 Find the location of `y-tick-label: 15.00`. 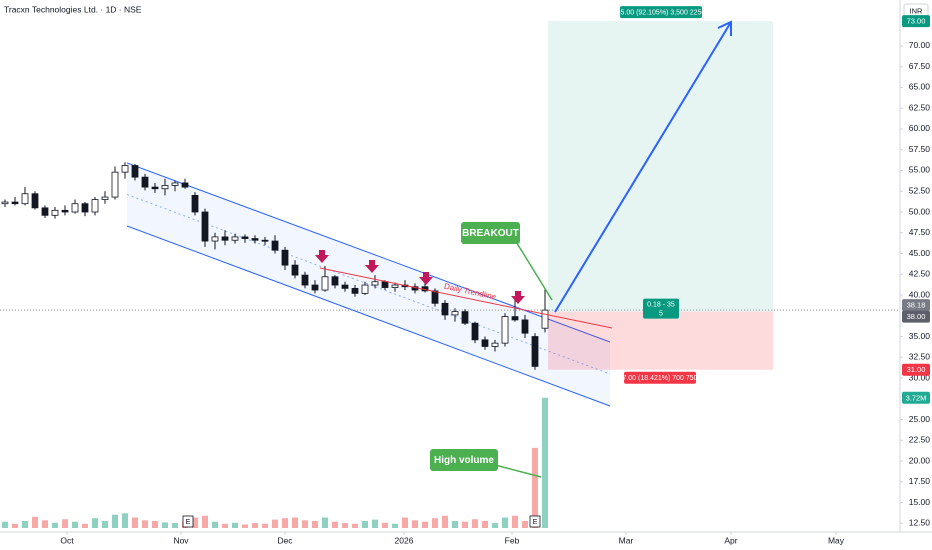

y-tick-label: 15.00 is located at coordinates (920, 502).